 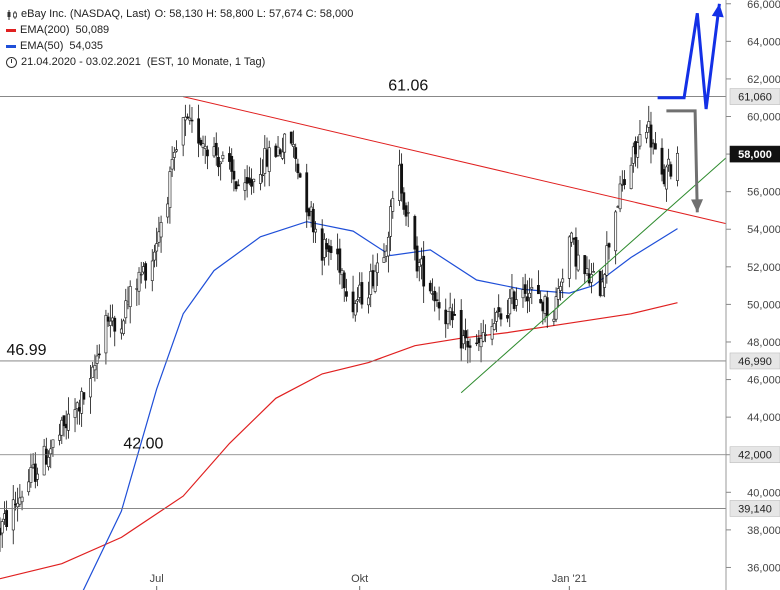 I want to click on level-price-badge: 46,990, so click(x=755, y=362).